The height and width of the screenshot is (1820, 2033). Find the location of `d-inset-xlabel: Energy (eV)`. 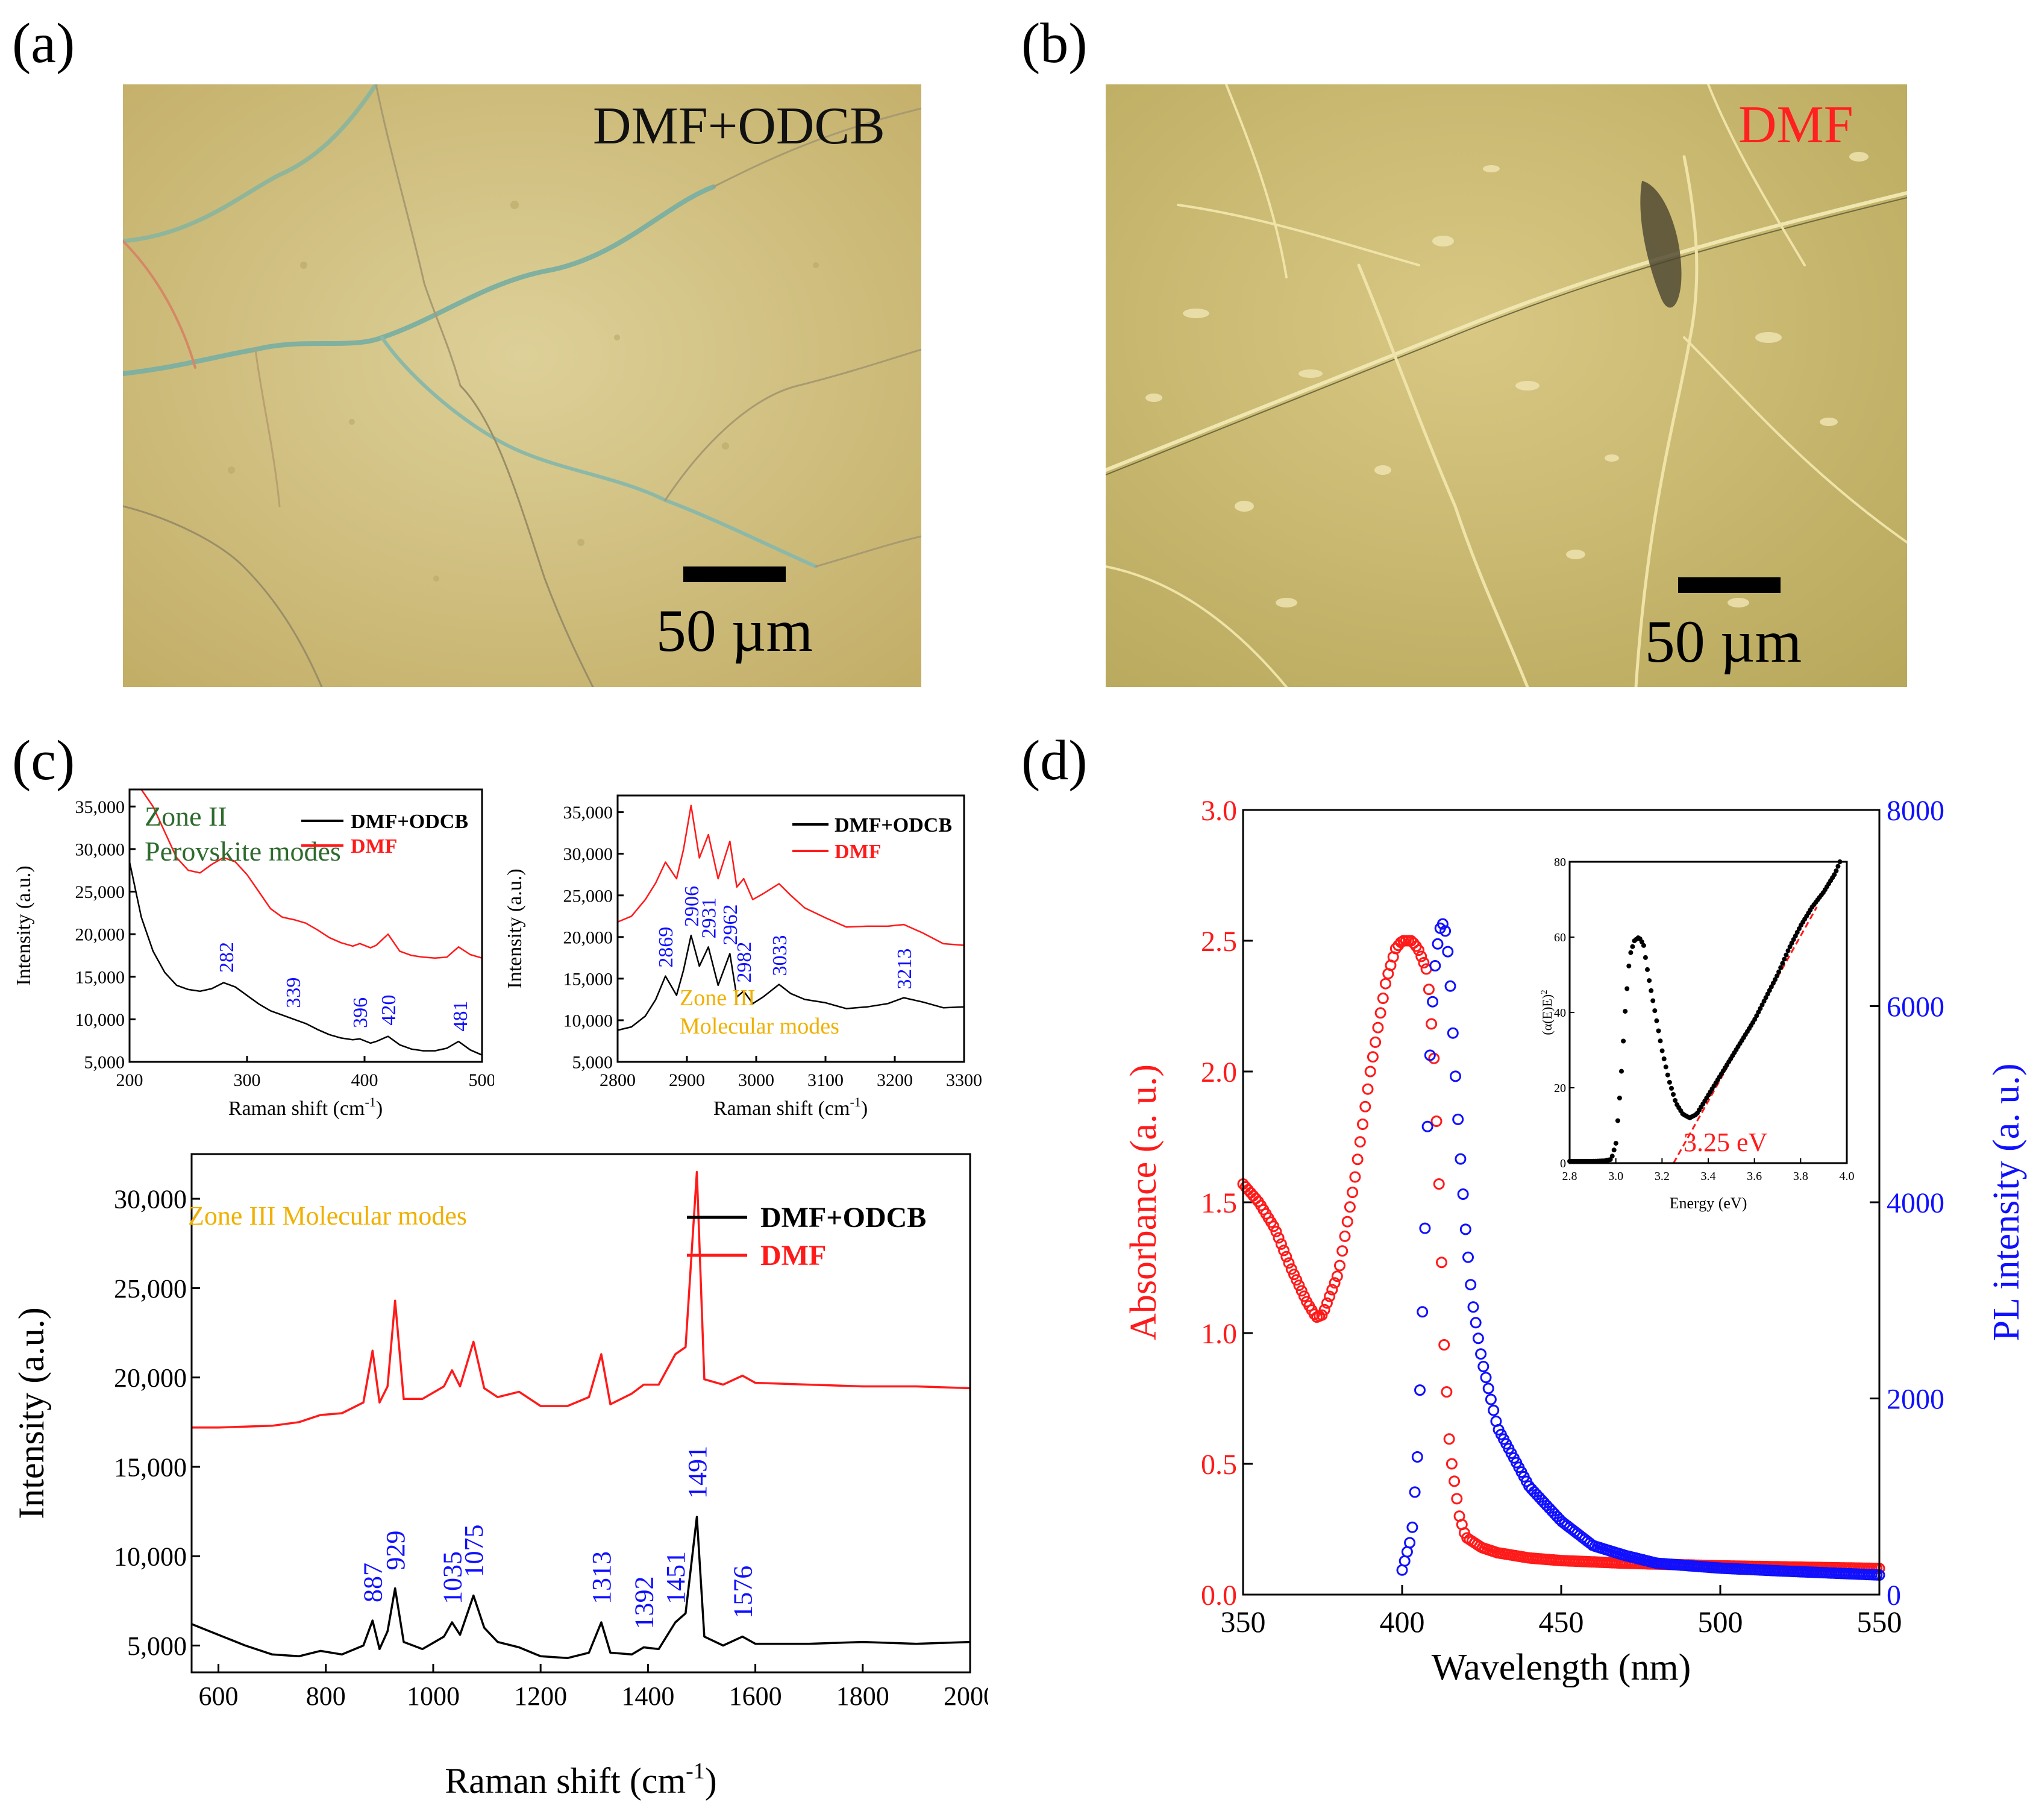

d-inset-xlabel: Energy (eV) is located at coordinates (1708, 1203).